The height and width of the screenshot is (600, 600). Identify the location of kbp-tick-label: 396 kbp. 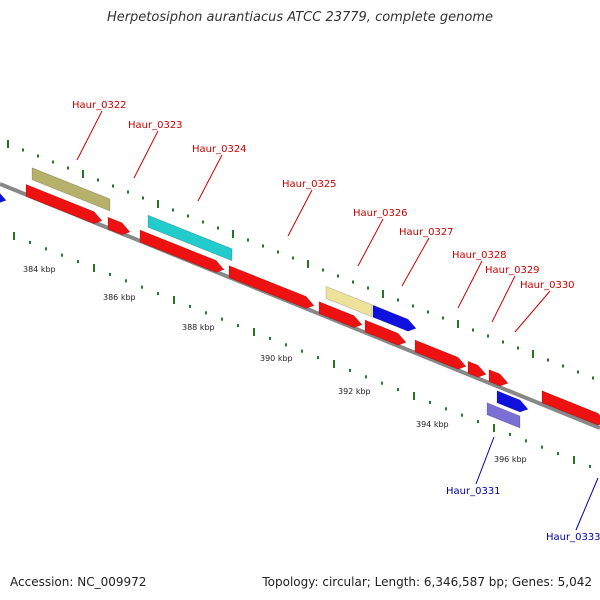
(510, 459).